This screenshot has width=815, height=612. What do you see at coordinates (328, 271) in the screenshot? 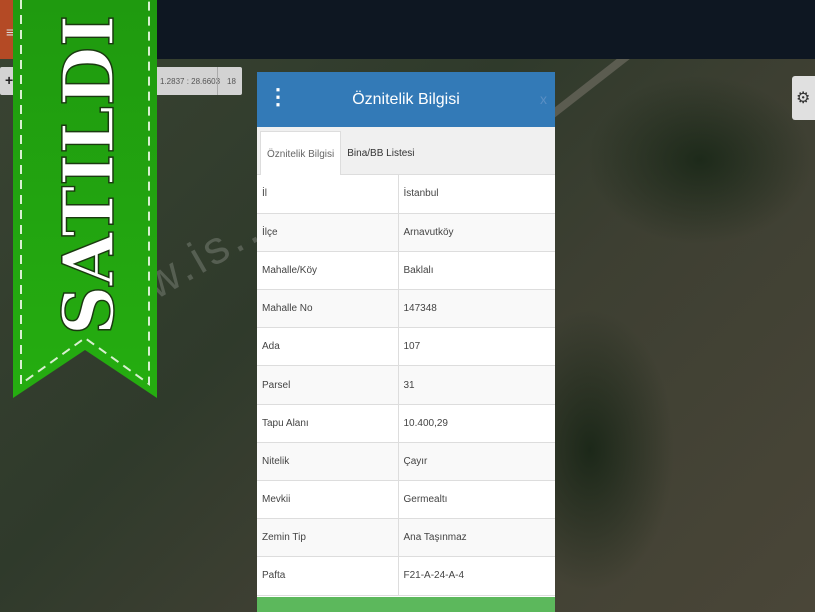
I see `row-label: Mahalle/Köy` at bounding box center [328, 271].